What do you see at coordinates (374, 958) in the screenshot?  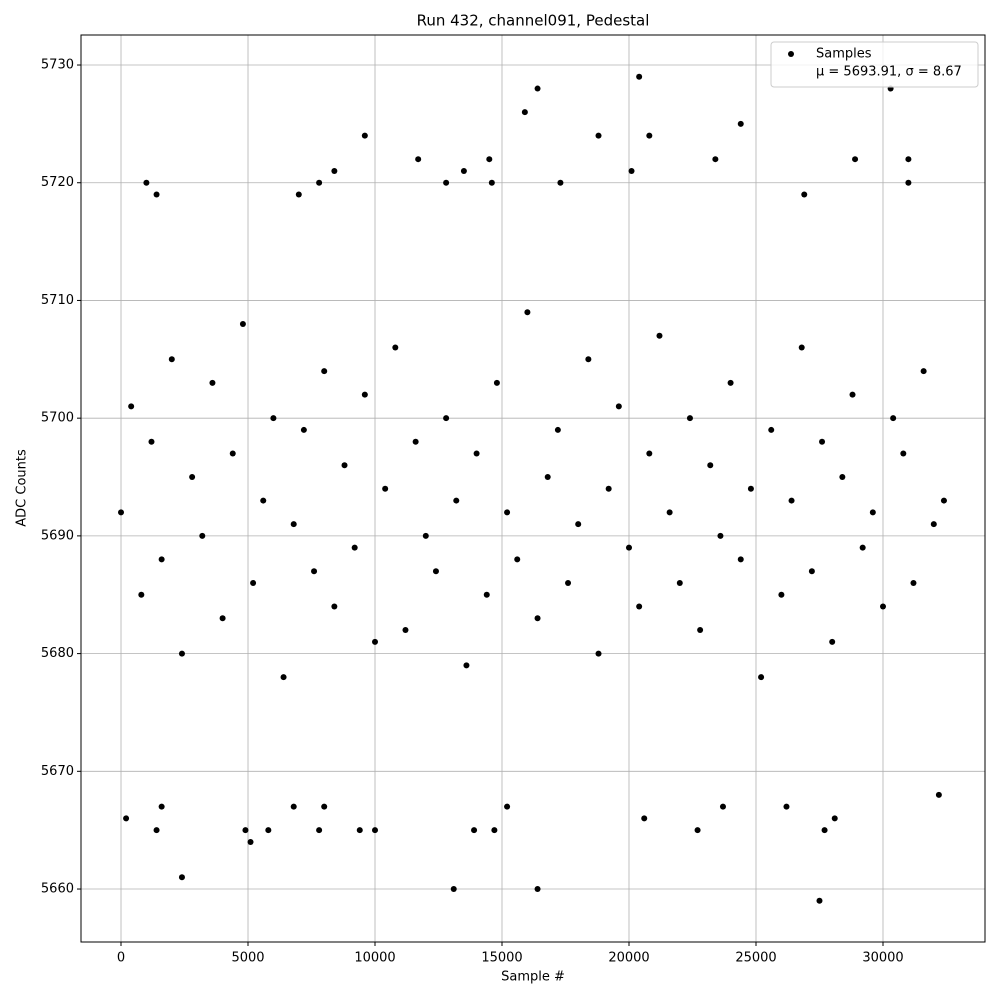 I see `x-tick-label: 10000` at bounding box center [374, 958].